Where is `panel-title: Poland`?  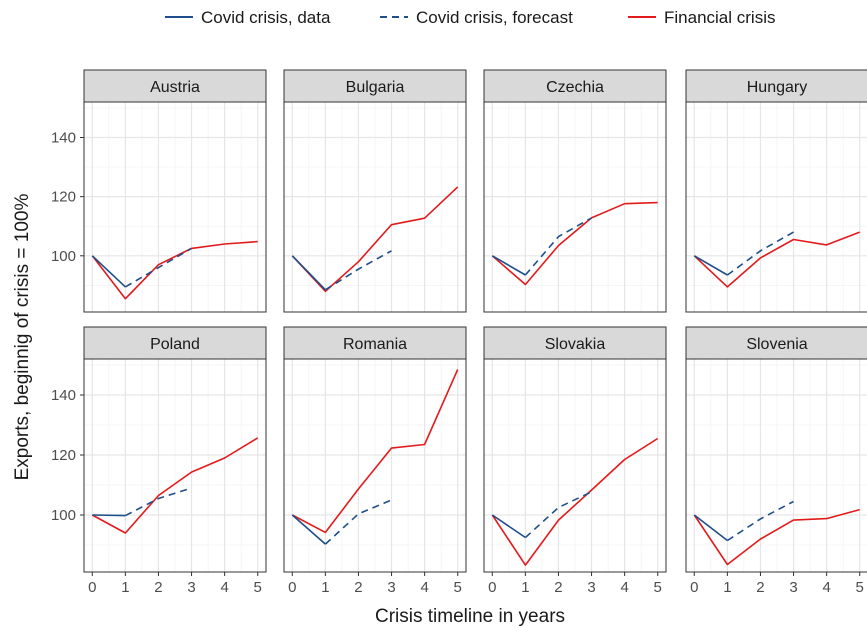
panel-title: Poland is located at coordinates (175, 344).